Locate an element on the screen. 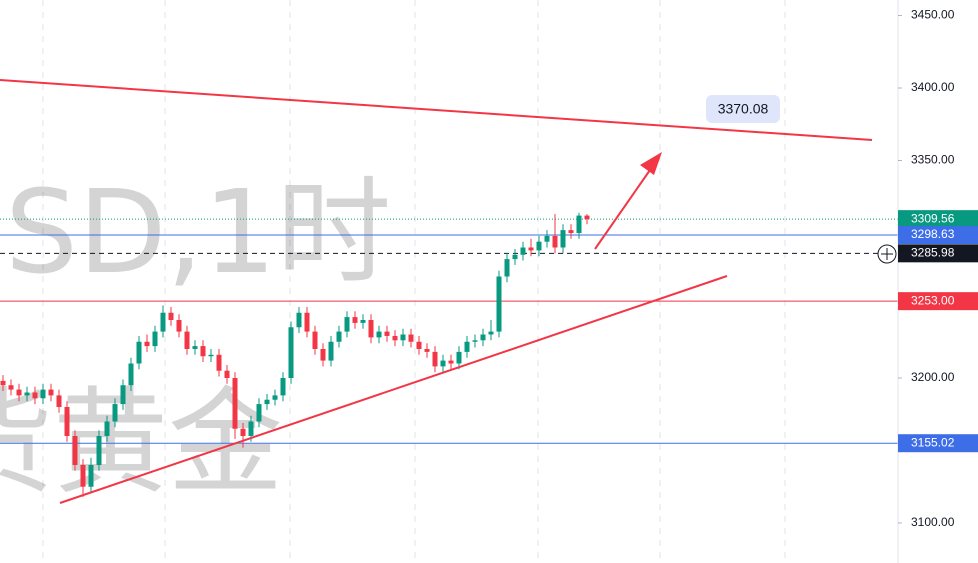 This screenshot has height=563, width=978. y-tick-label: 3100.00 is located at coordinates (933, 522).